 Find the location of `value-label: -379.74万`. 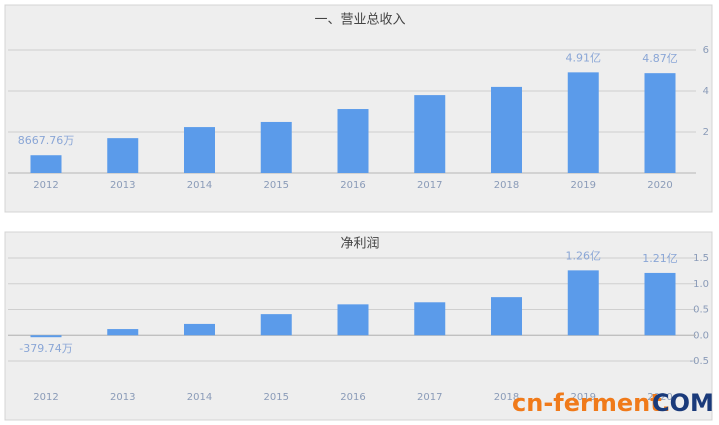

value-label: -379.74万 is located at coordinates (45, 348).